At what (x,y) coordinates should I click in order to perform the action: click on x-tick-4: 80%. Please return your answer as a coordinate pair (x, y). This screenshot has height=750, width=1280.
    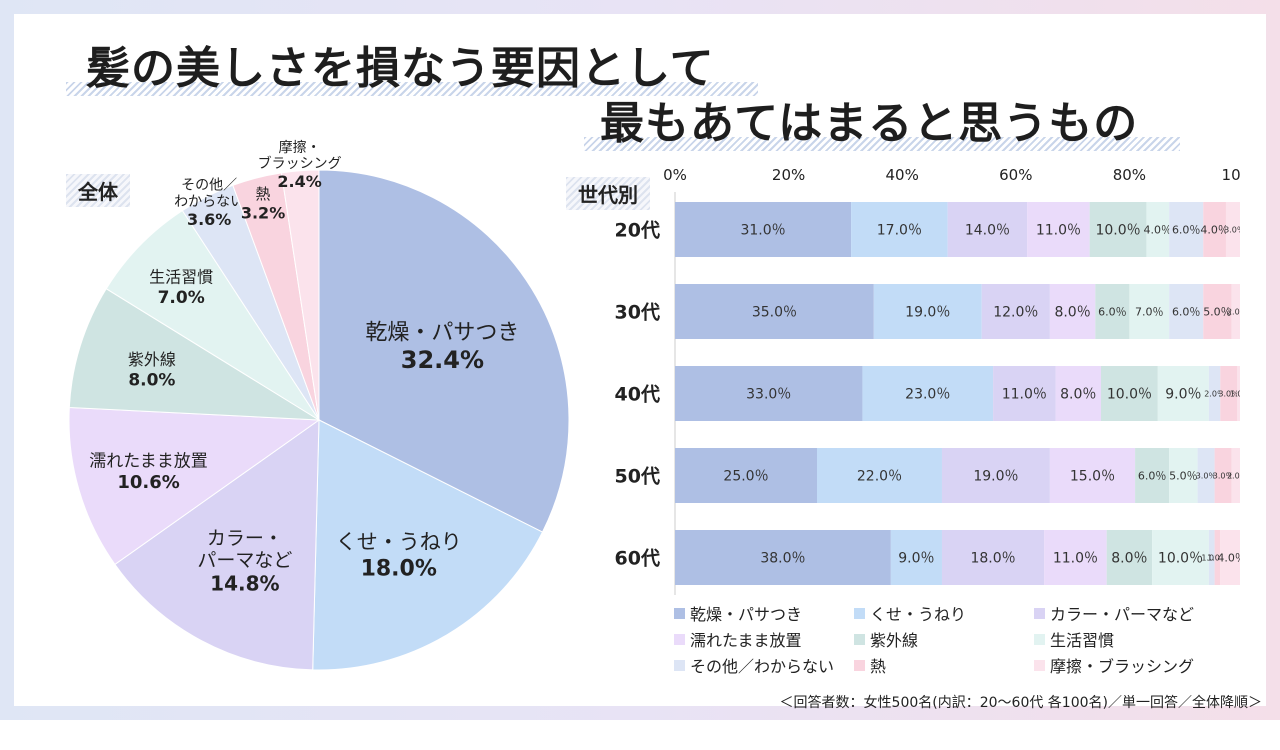
    Looking at the image, I should click on (1129, 175).